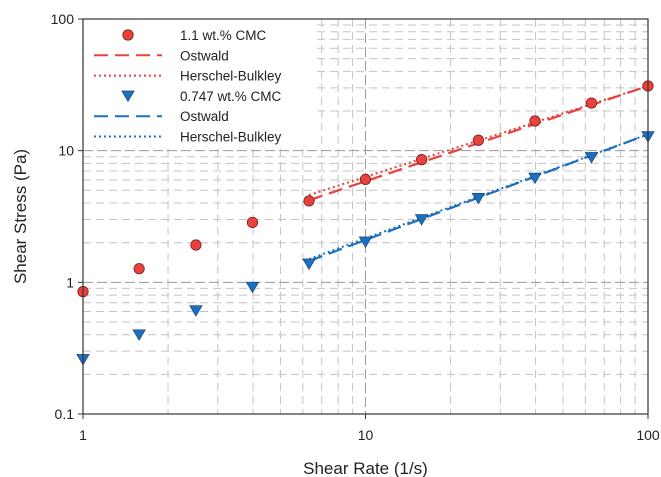  I want to click on y-axis-label: Shear Stress (Pa), so click(20, 216).